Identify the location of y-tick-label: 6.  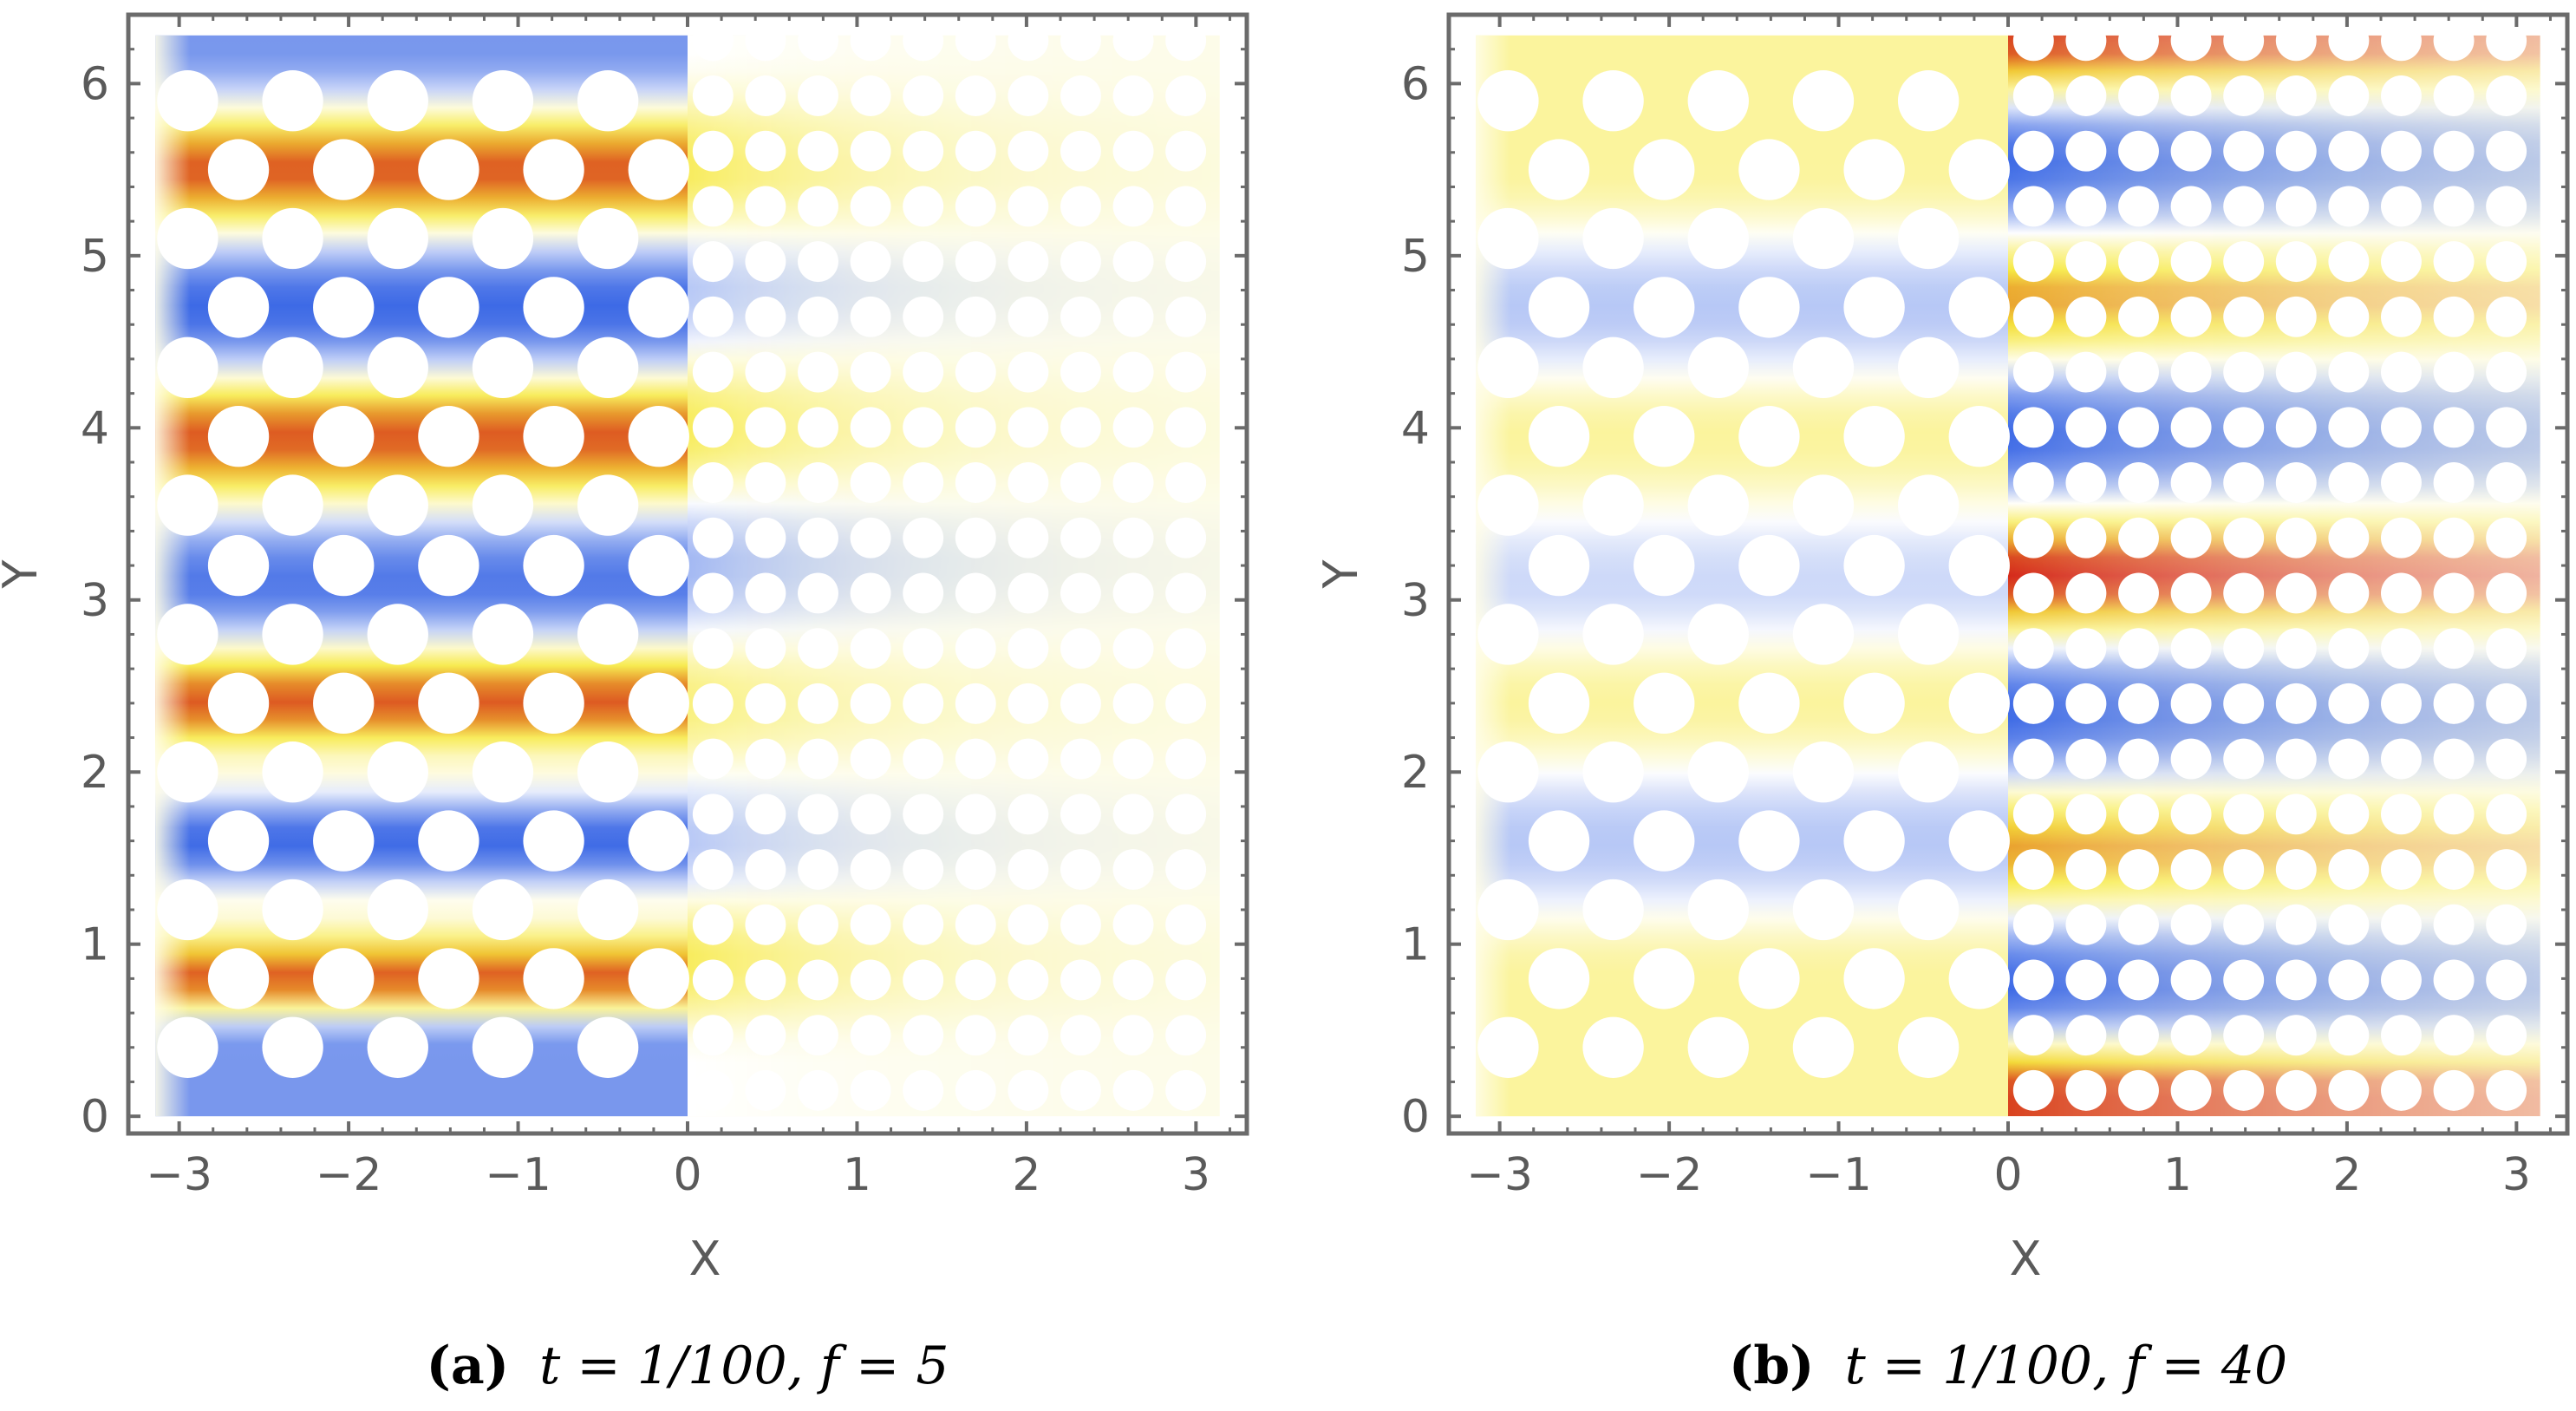
(1416, 84).